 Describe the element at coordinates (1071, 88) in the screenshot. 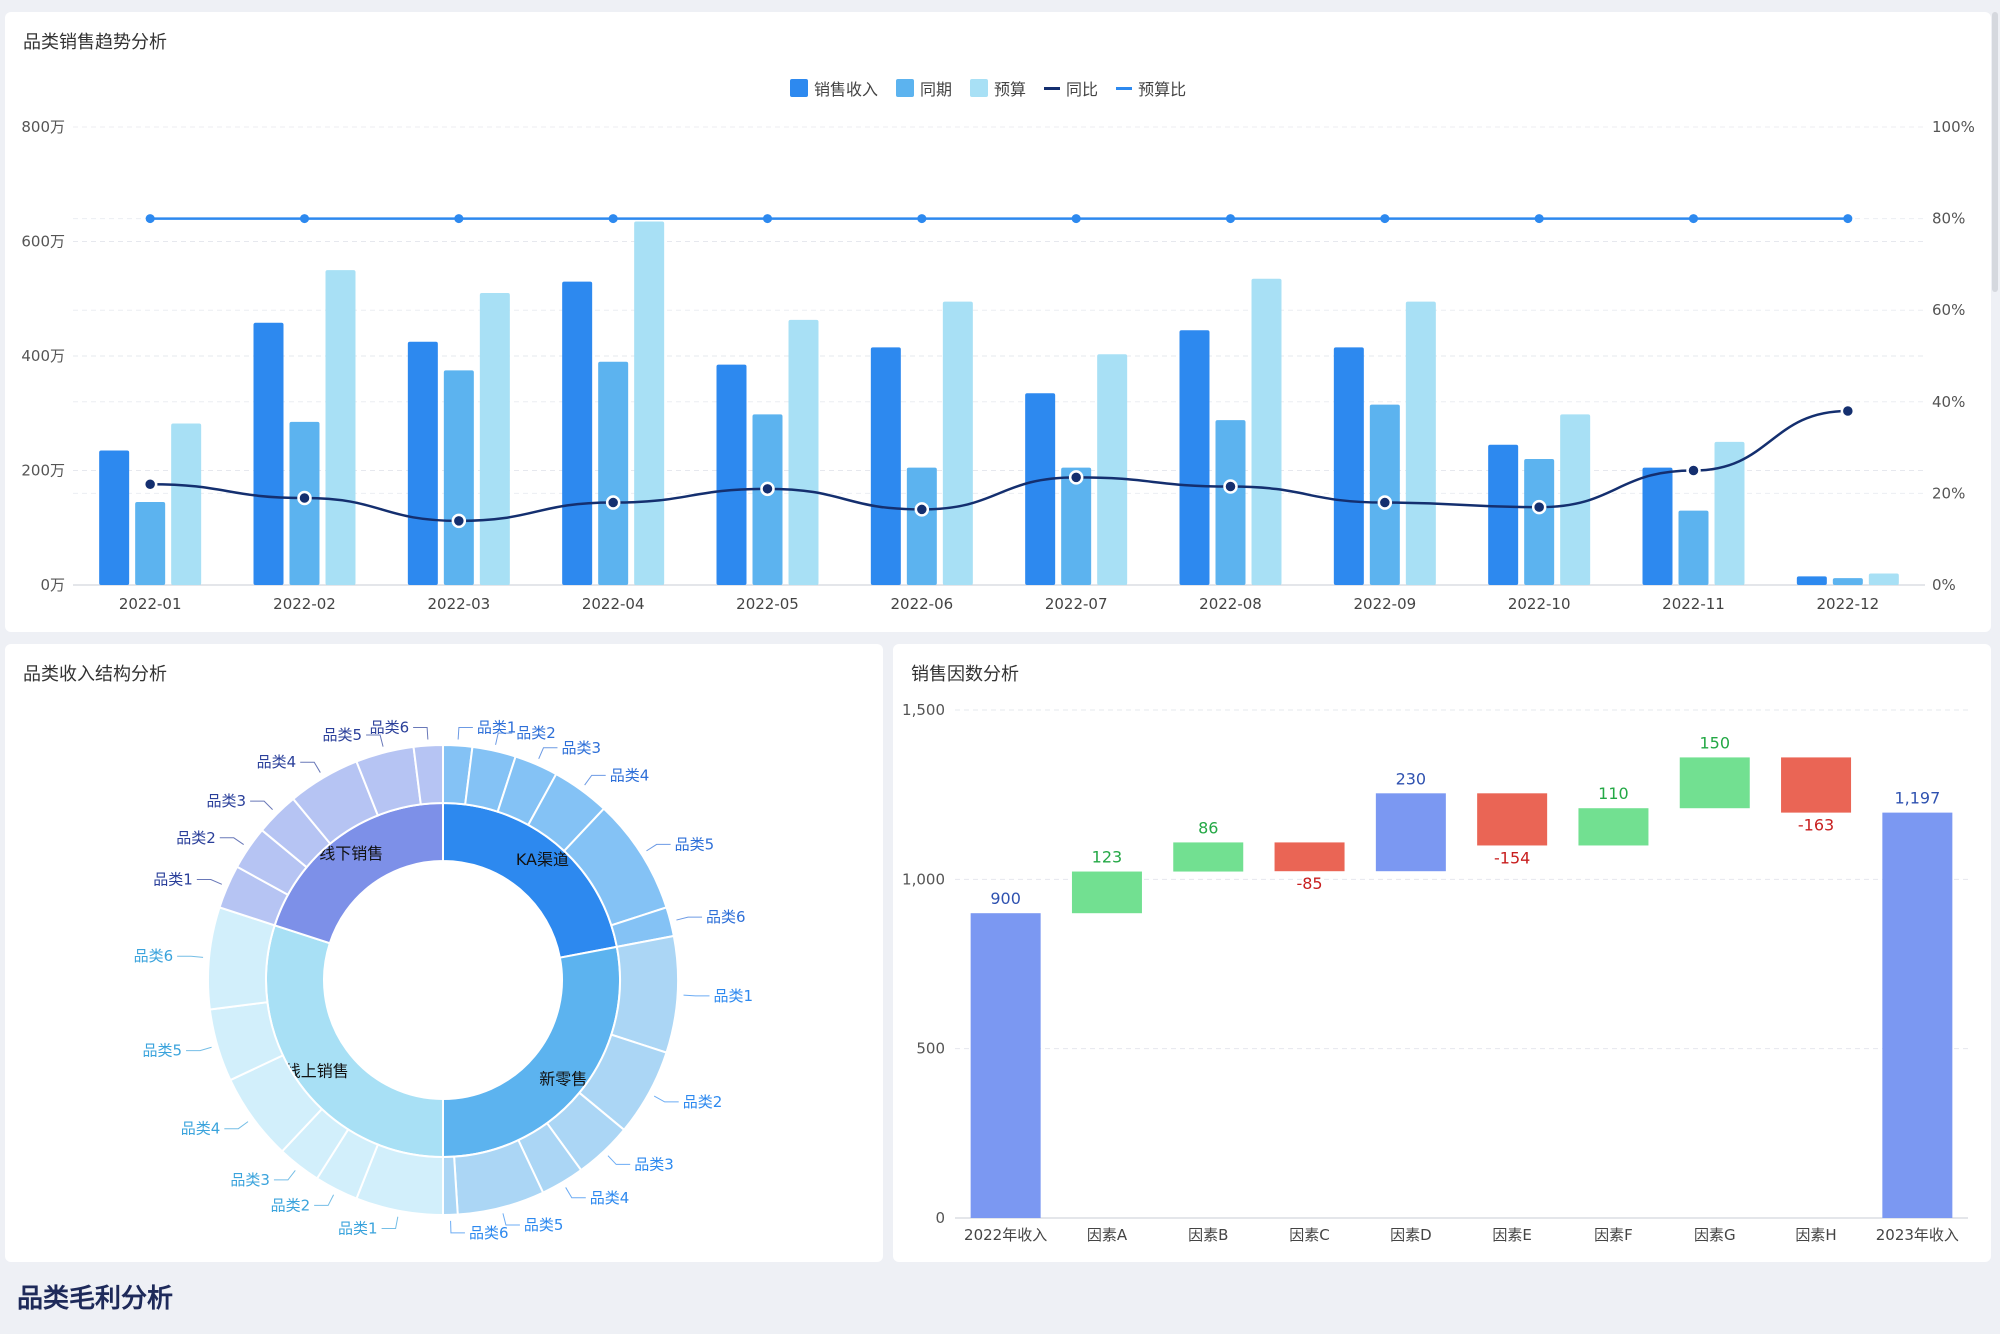

I see `legend-item-3: 同比` at that location.